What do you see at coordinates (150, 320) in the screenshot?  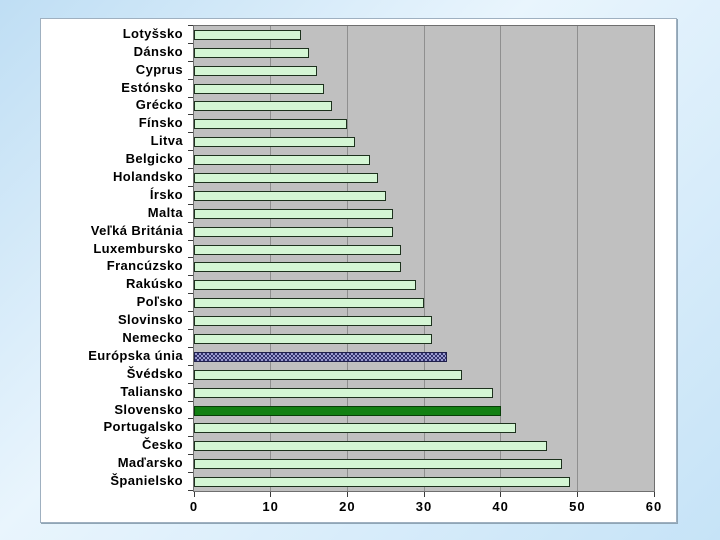 I see `category-label: Slovinsko` at bounding box center [150, 320].